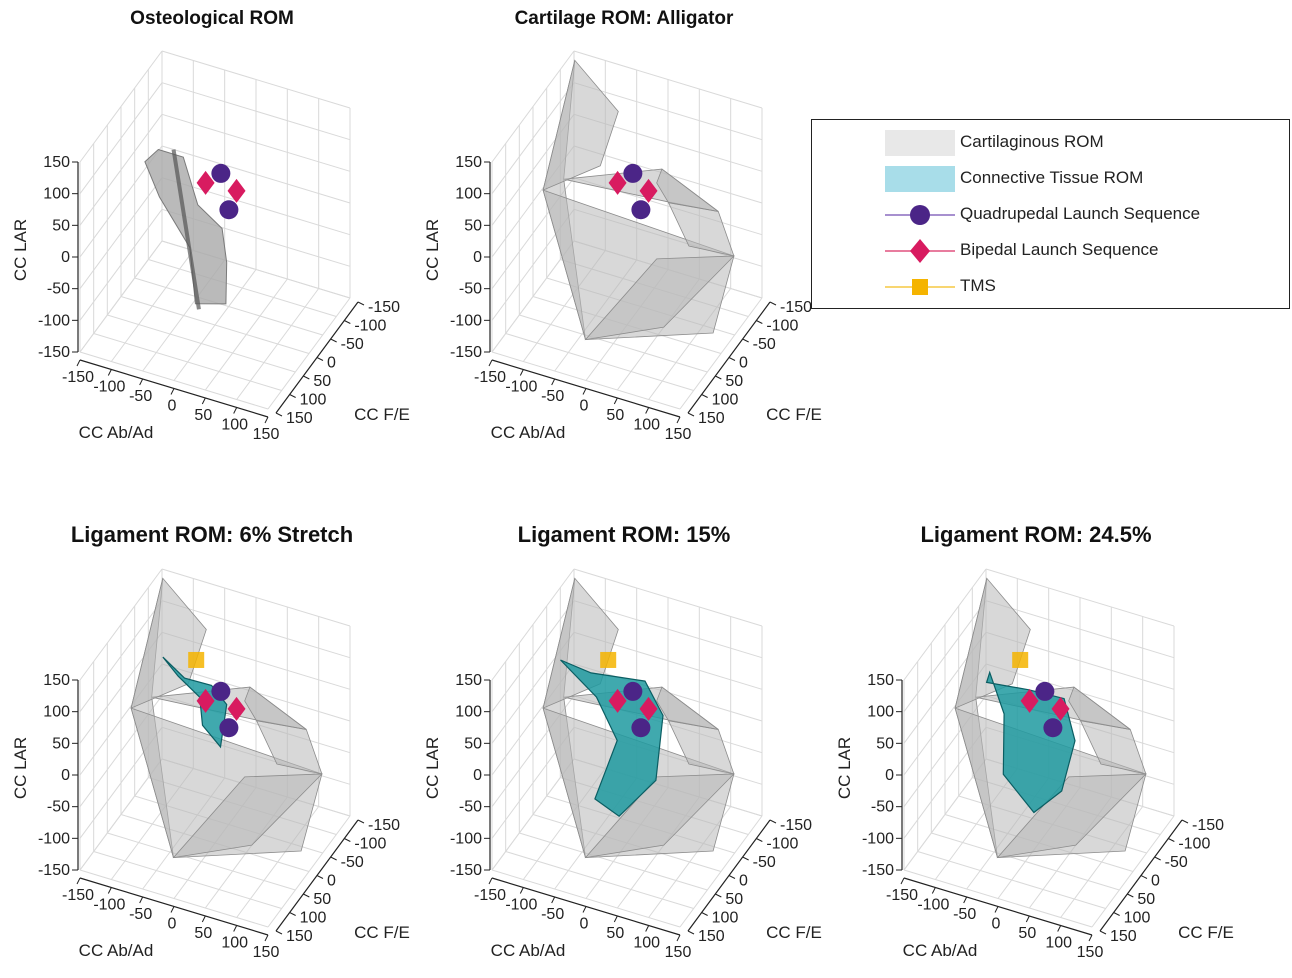  Describe the element at coordinates (466, 838) in the screenshot. I see `z-tick-label: -100` at that location.